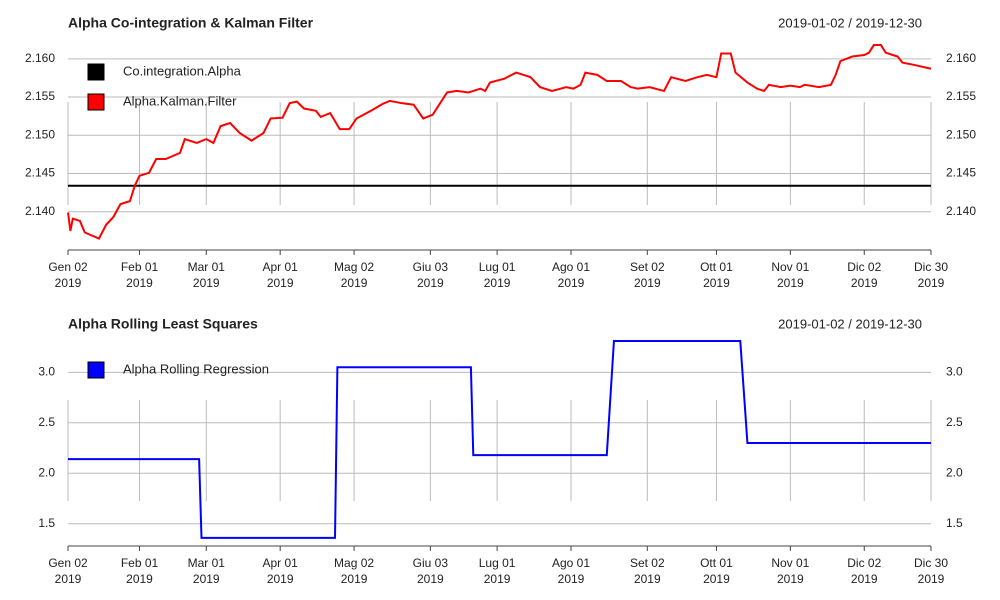 This screenshot has height=600, width=1000. What do you see at coordinates (961, 134) in the screenshot?
I see `y-tick-label-right: 2.150` at bounding box center [961, 134].